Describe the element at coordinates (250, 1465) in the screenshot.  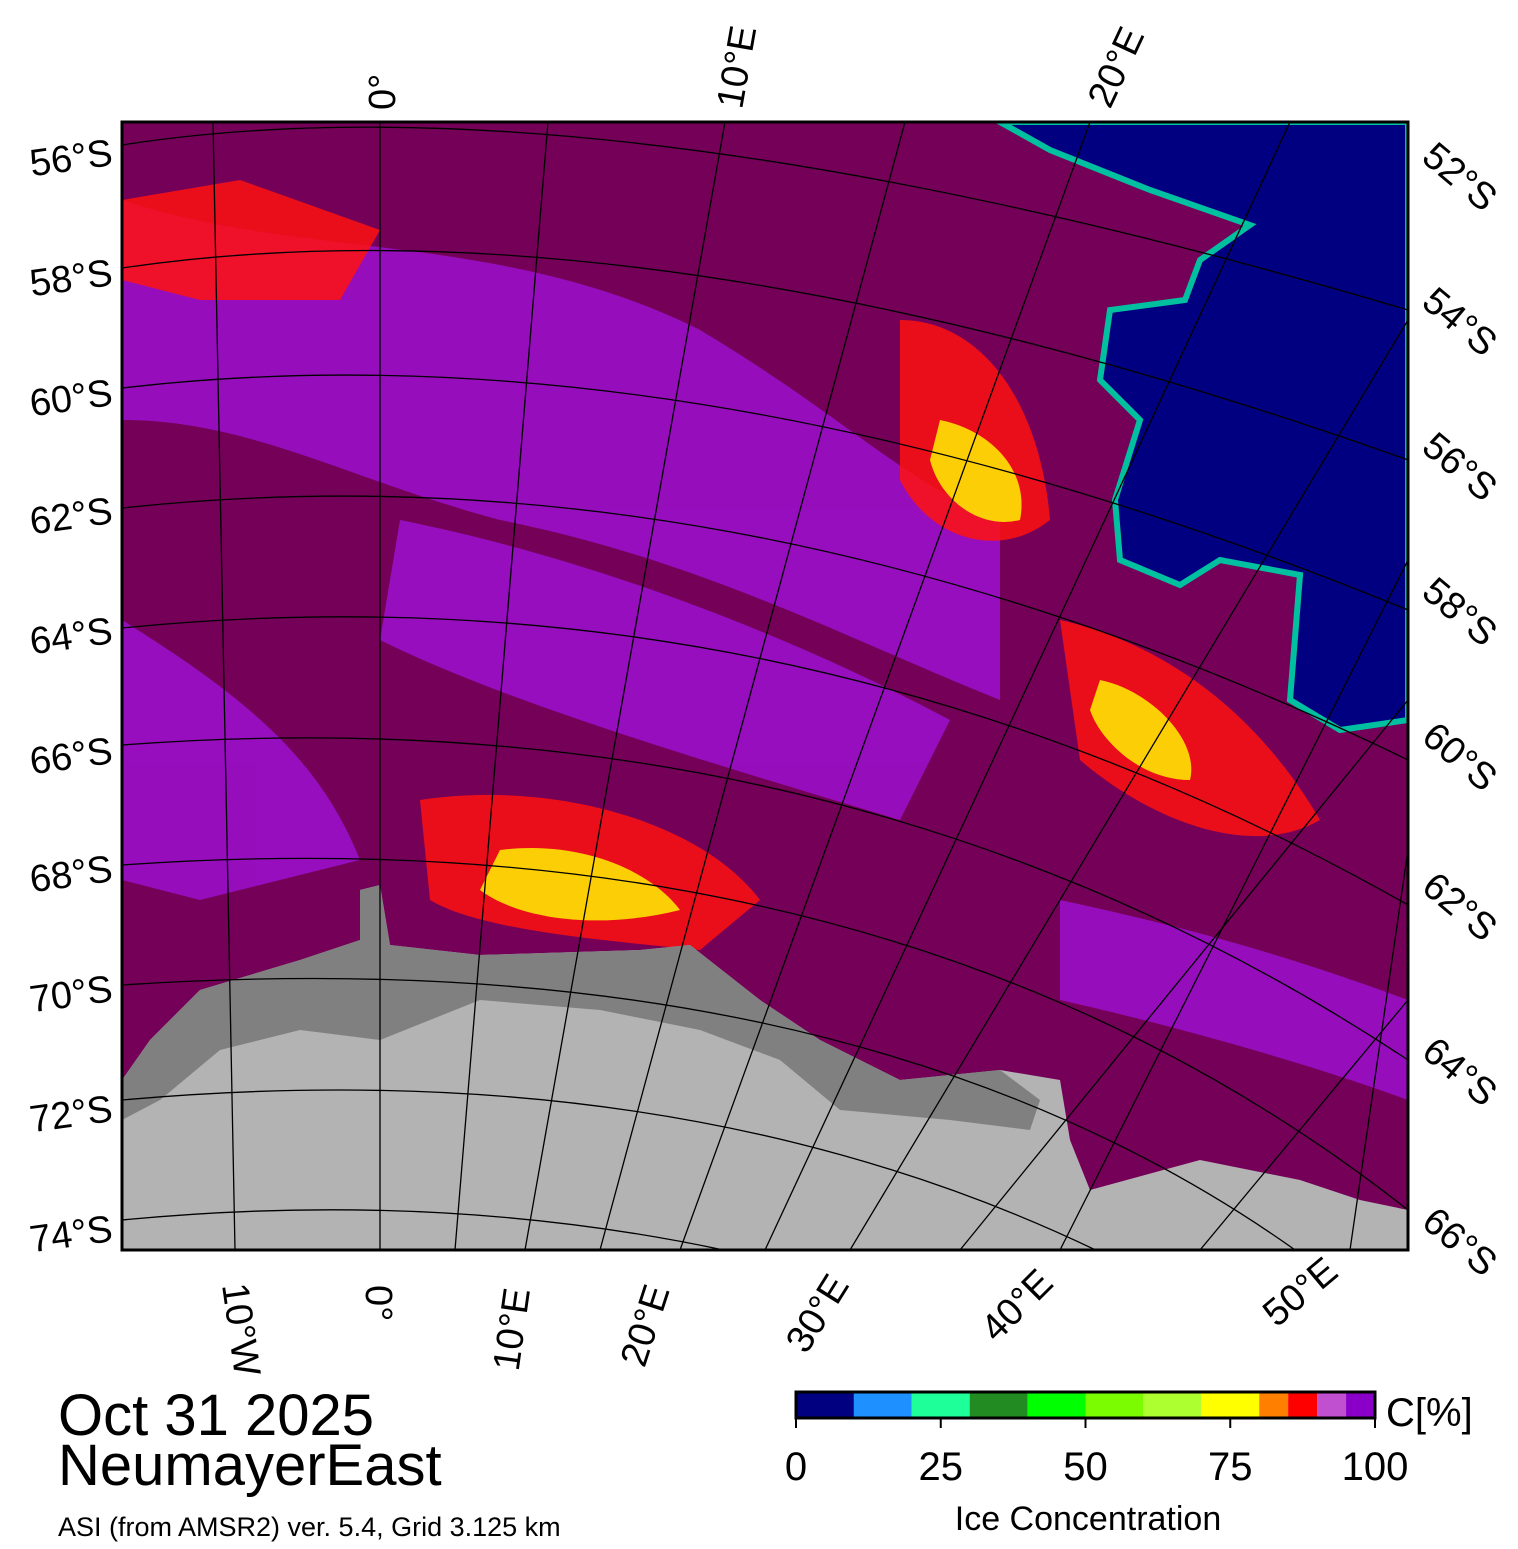
I see `region: NeumayerEast` at that location.